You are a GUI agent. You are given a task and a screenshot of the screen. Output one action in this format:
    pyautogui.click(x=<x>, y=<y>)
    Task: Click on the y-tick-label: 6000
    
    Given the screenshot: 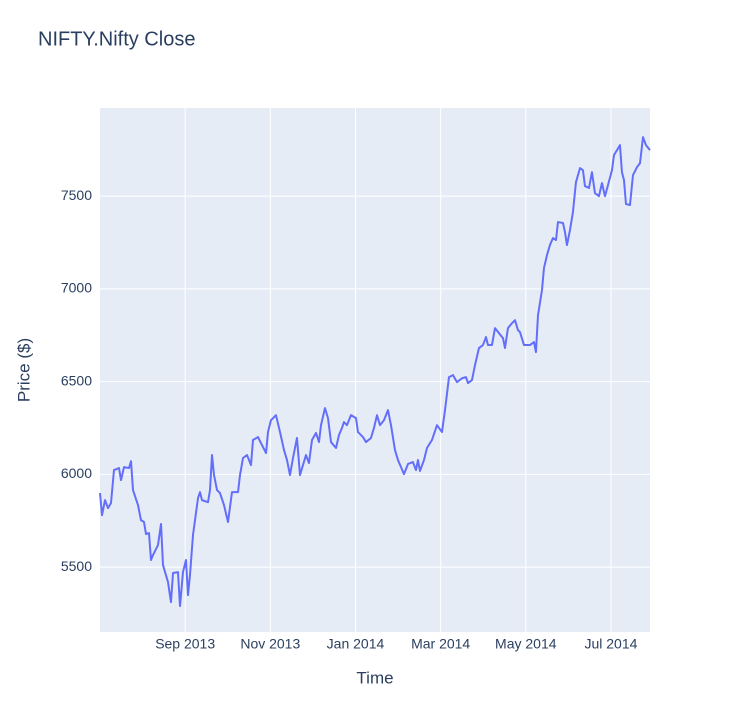 What is the action you would take?
    pyautogui.click(x=76, y=473)
    